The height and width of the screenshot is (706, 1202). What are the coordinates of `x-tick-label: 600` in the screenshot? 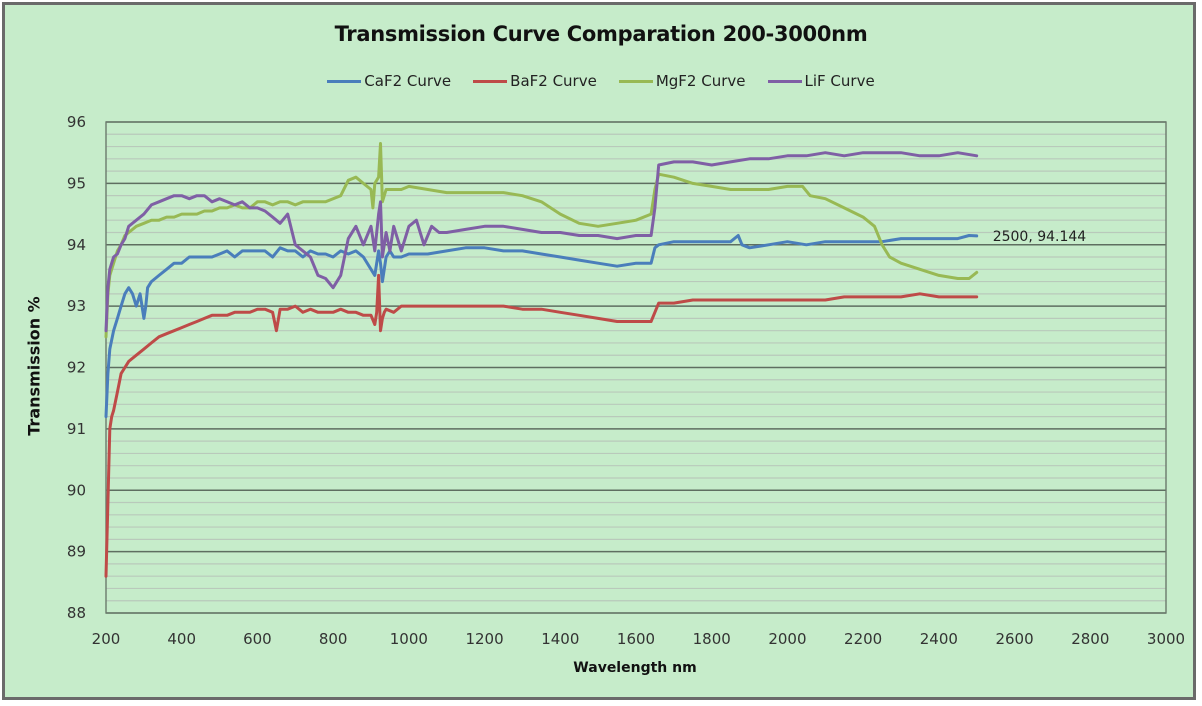 It's located at (257, 639).